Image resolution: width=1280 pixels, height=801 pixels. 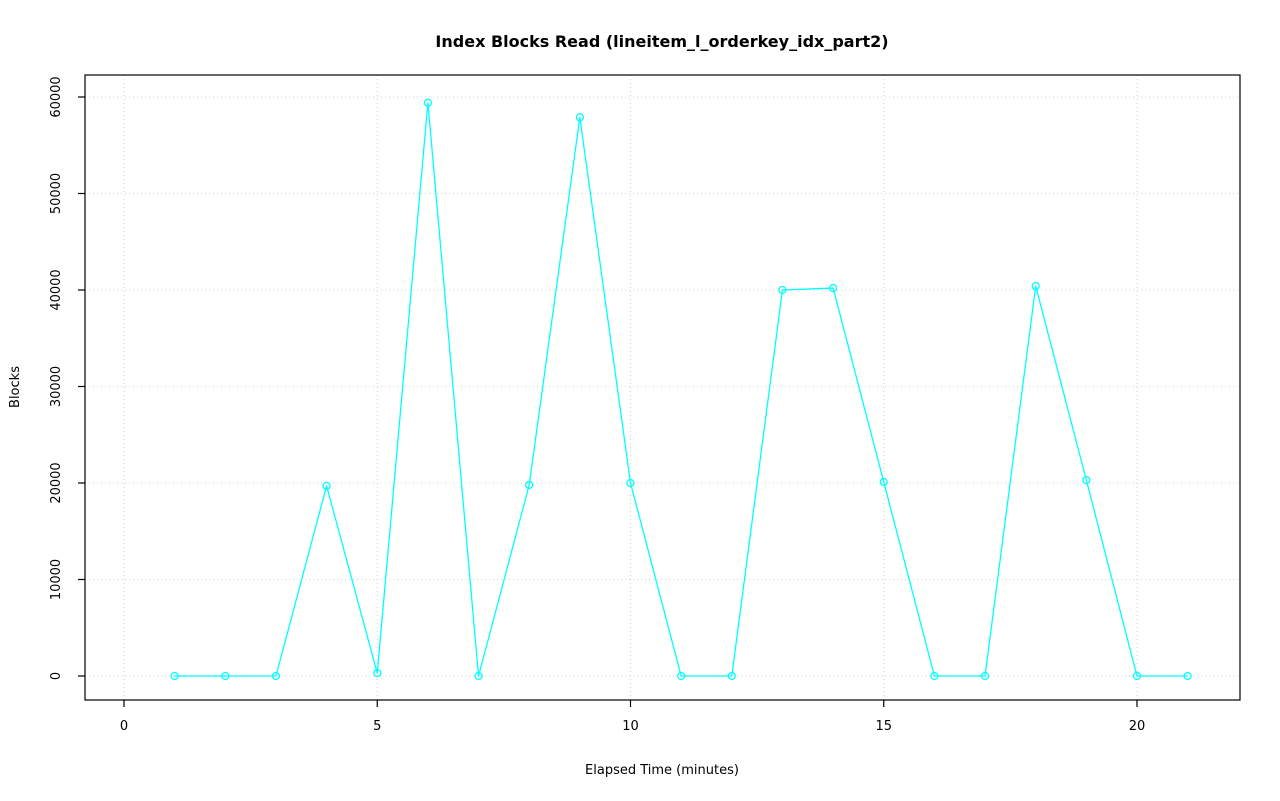 What do you see at coordinates (377, 726) in the screenshot?
I see `x-tick-label: 5` at bounding box center [377, 726].